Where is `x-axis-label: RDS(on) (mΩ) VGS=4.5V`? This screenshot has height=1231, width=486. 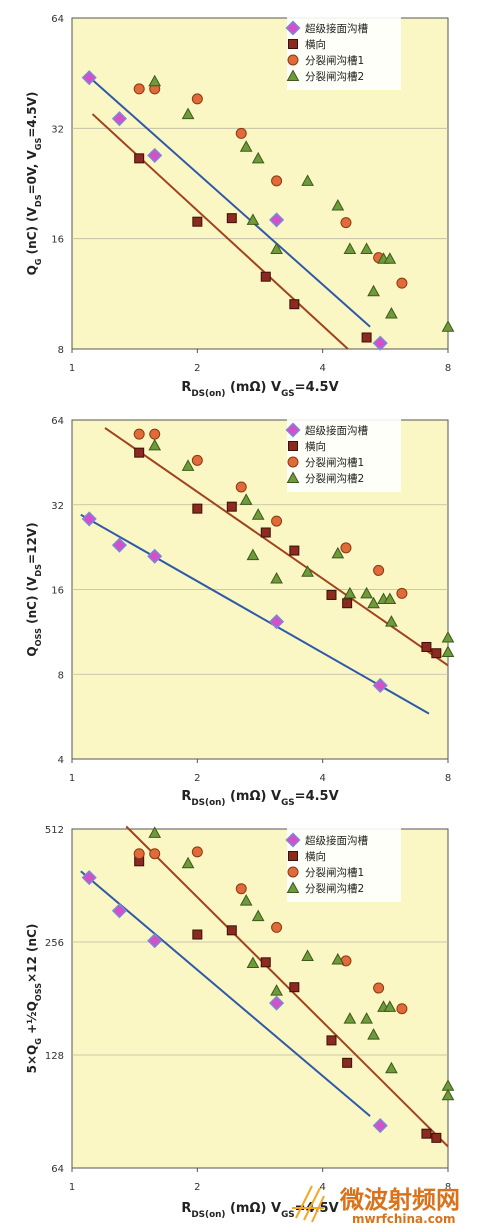
x-axis-label: RDS(on) (mΩ) VGS=4.5V is located at coordinates (259, 1210).